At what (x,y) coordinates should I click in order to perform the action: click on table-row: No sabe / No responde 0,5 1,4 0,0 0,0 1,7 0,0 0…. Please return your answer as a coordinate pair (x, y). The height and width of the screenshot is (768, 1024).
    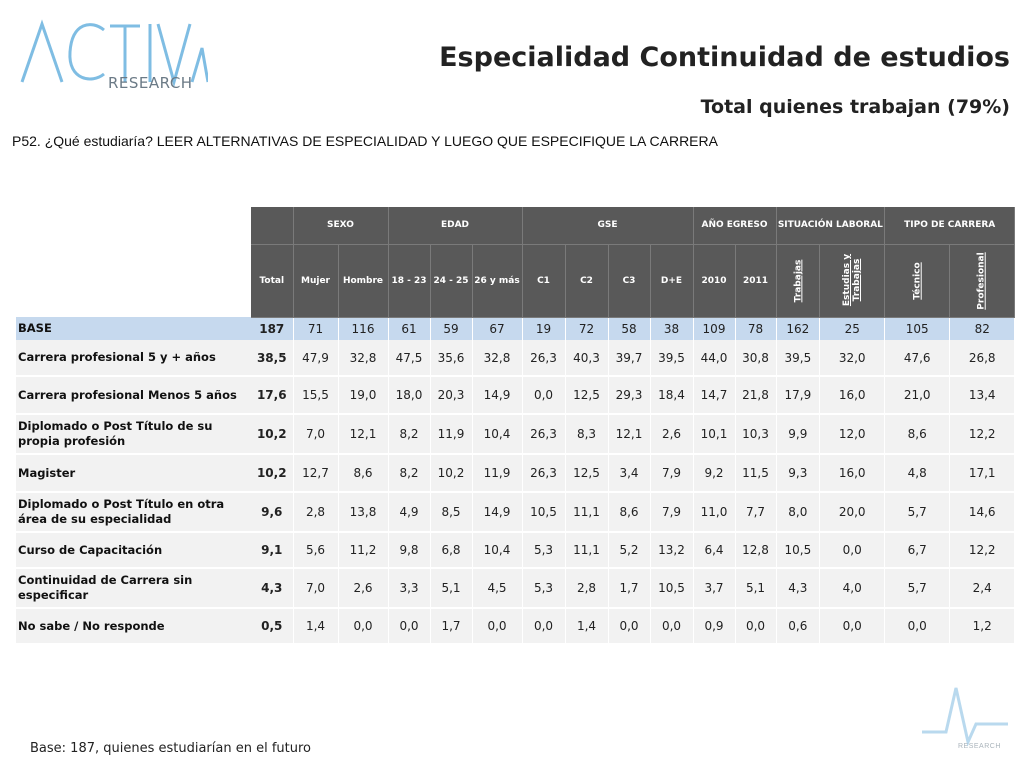
    Looking at the image, I should click on (516, 626).